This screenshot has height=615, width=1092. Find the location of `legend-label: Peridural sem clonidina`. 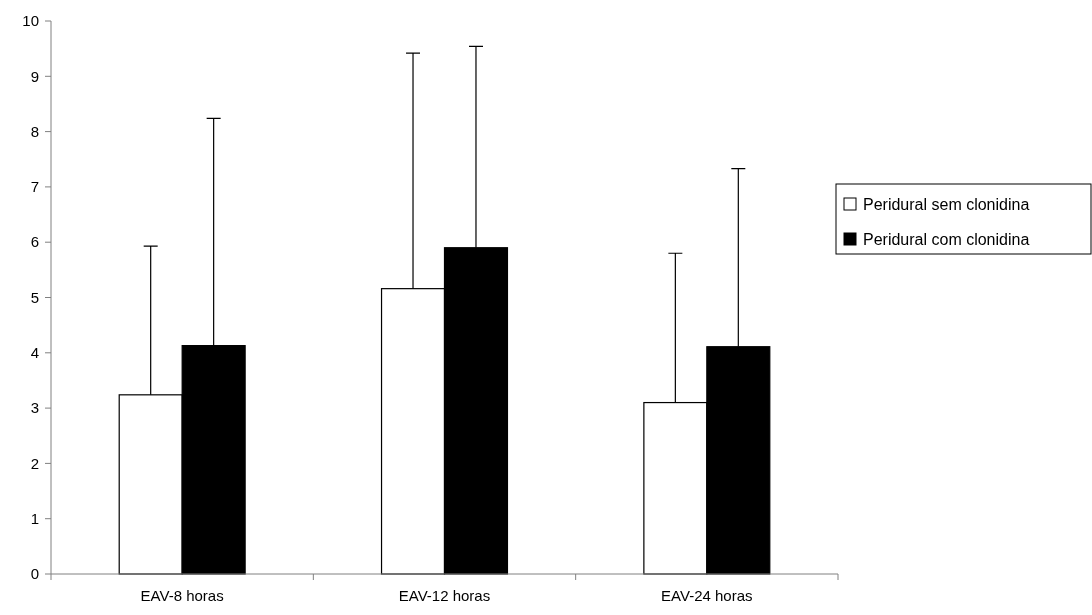

legend-label: Peridural sem clonidina is located at coordinates (946, 204).